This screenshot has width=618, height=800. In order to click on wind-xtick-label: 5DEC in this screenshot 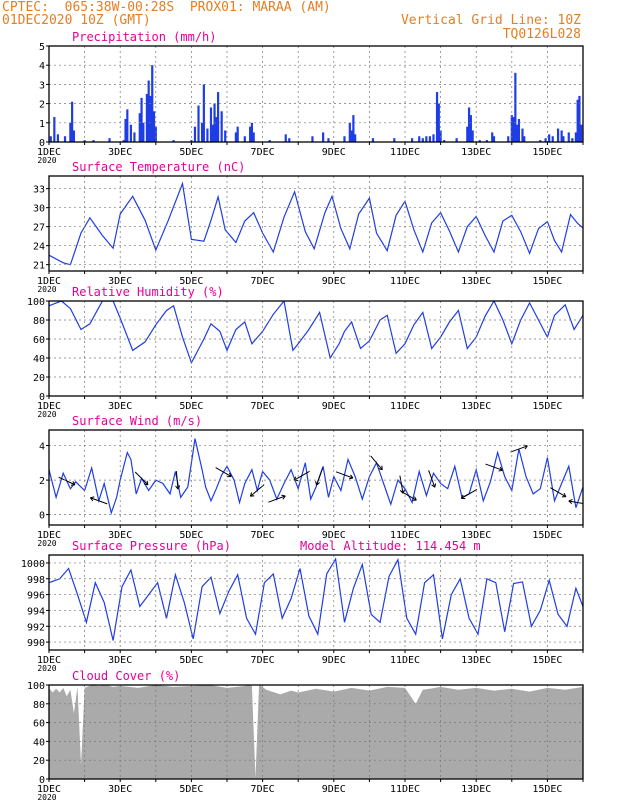, I will do `click(191, 535)`.